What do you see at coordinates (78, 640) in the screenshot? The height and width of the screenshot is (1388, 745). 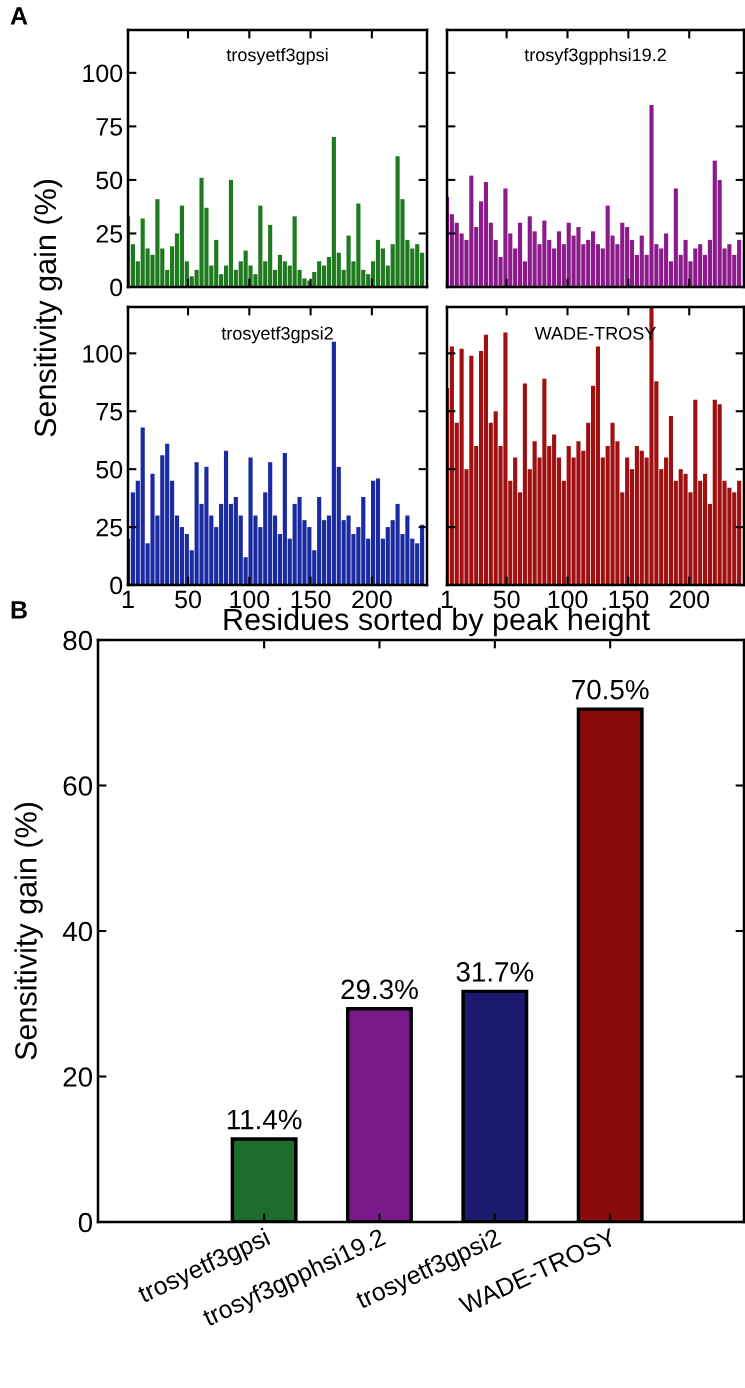 I see `y-tick-label: 80` at bounding box center [78, 640].